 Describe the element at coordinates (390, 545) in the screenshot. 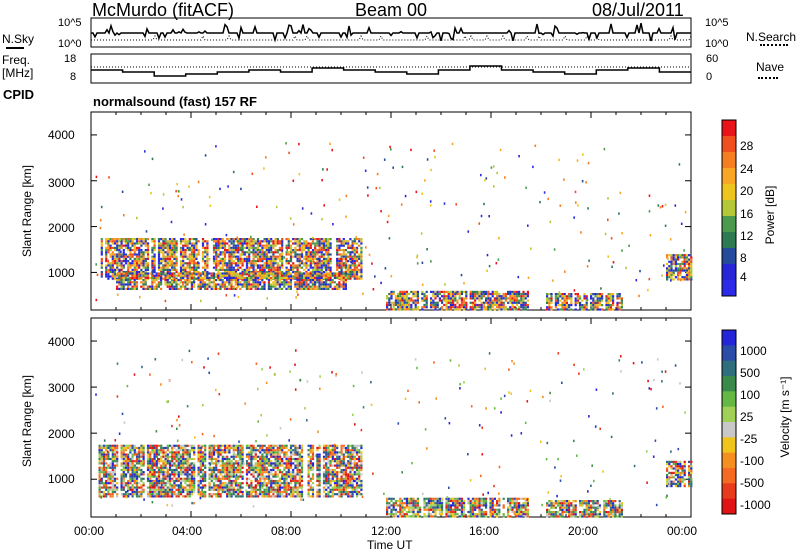

I see `x-axis-label: Time UT` at that location.